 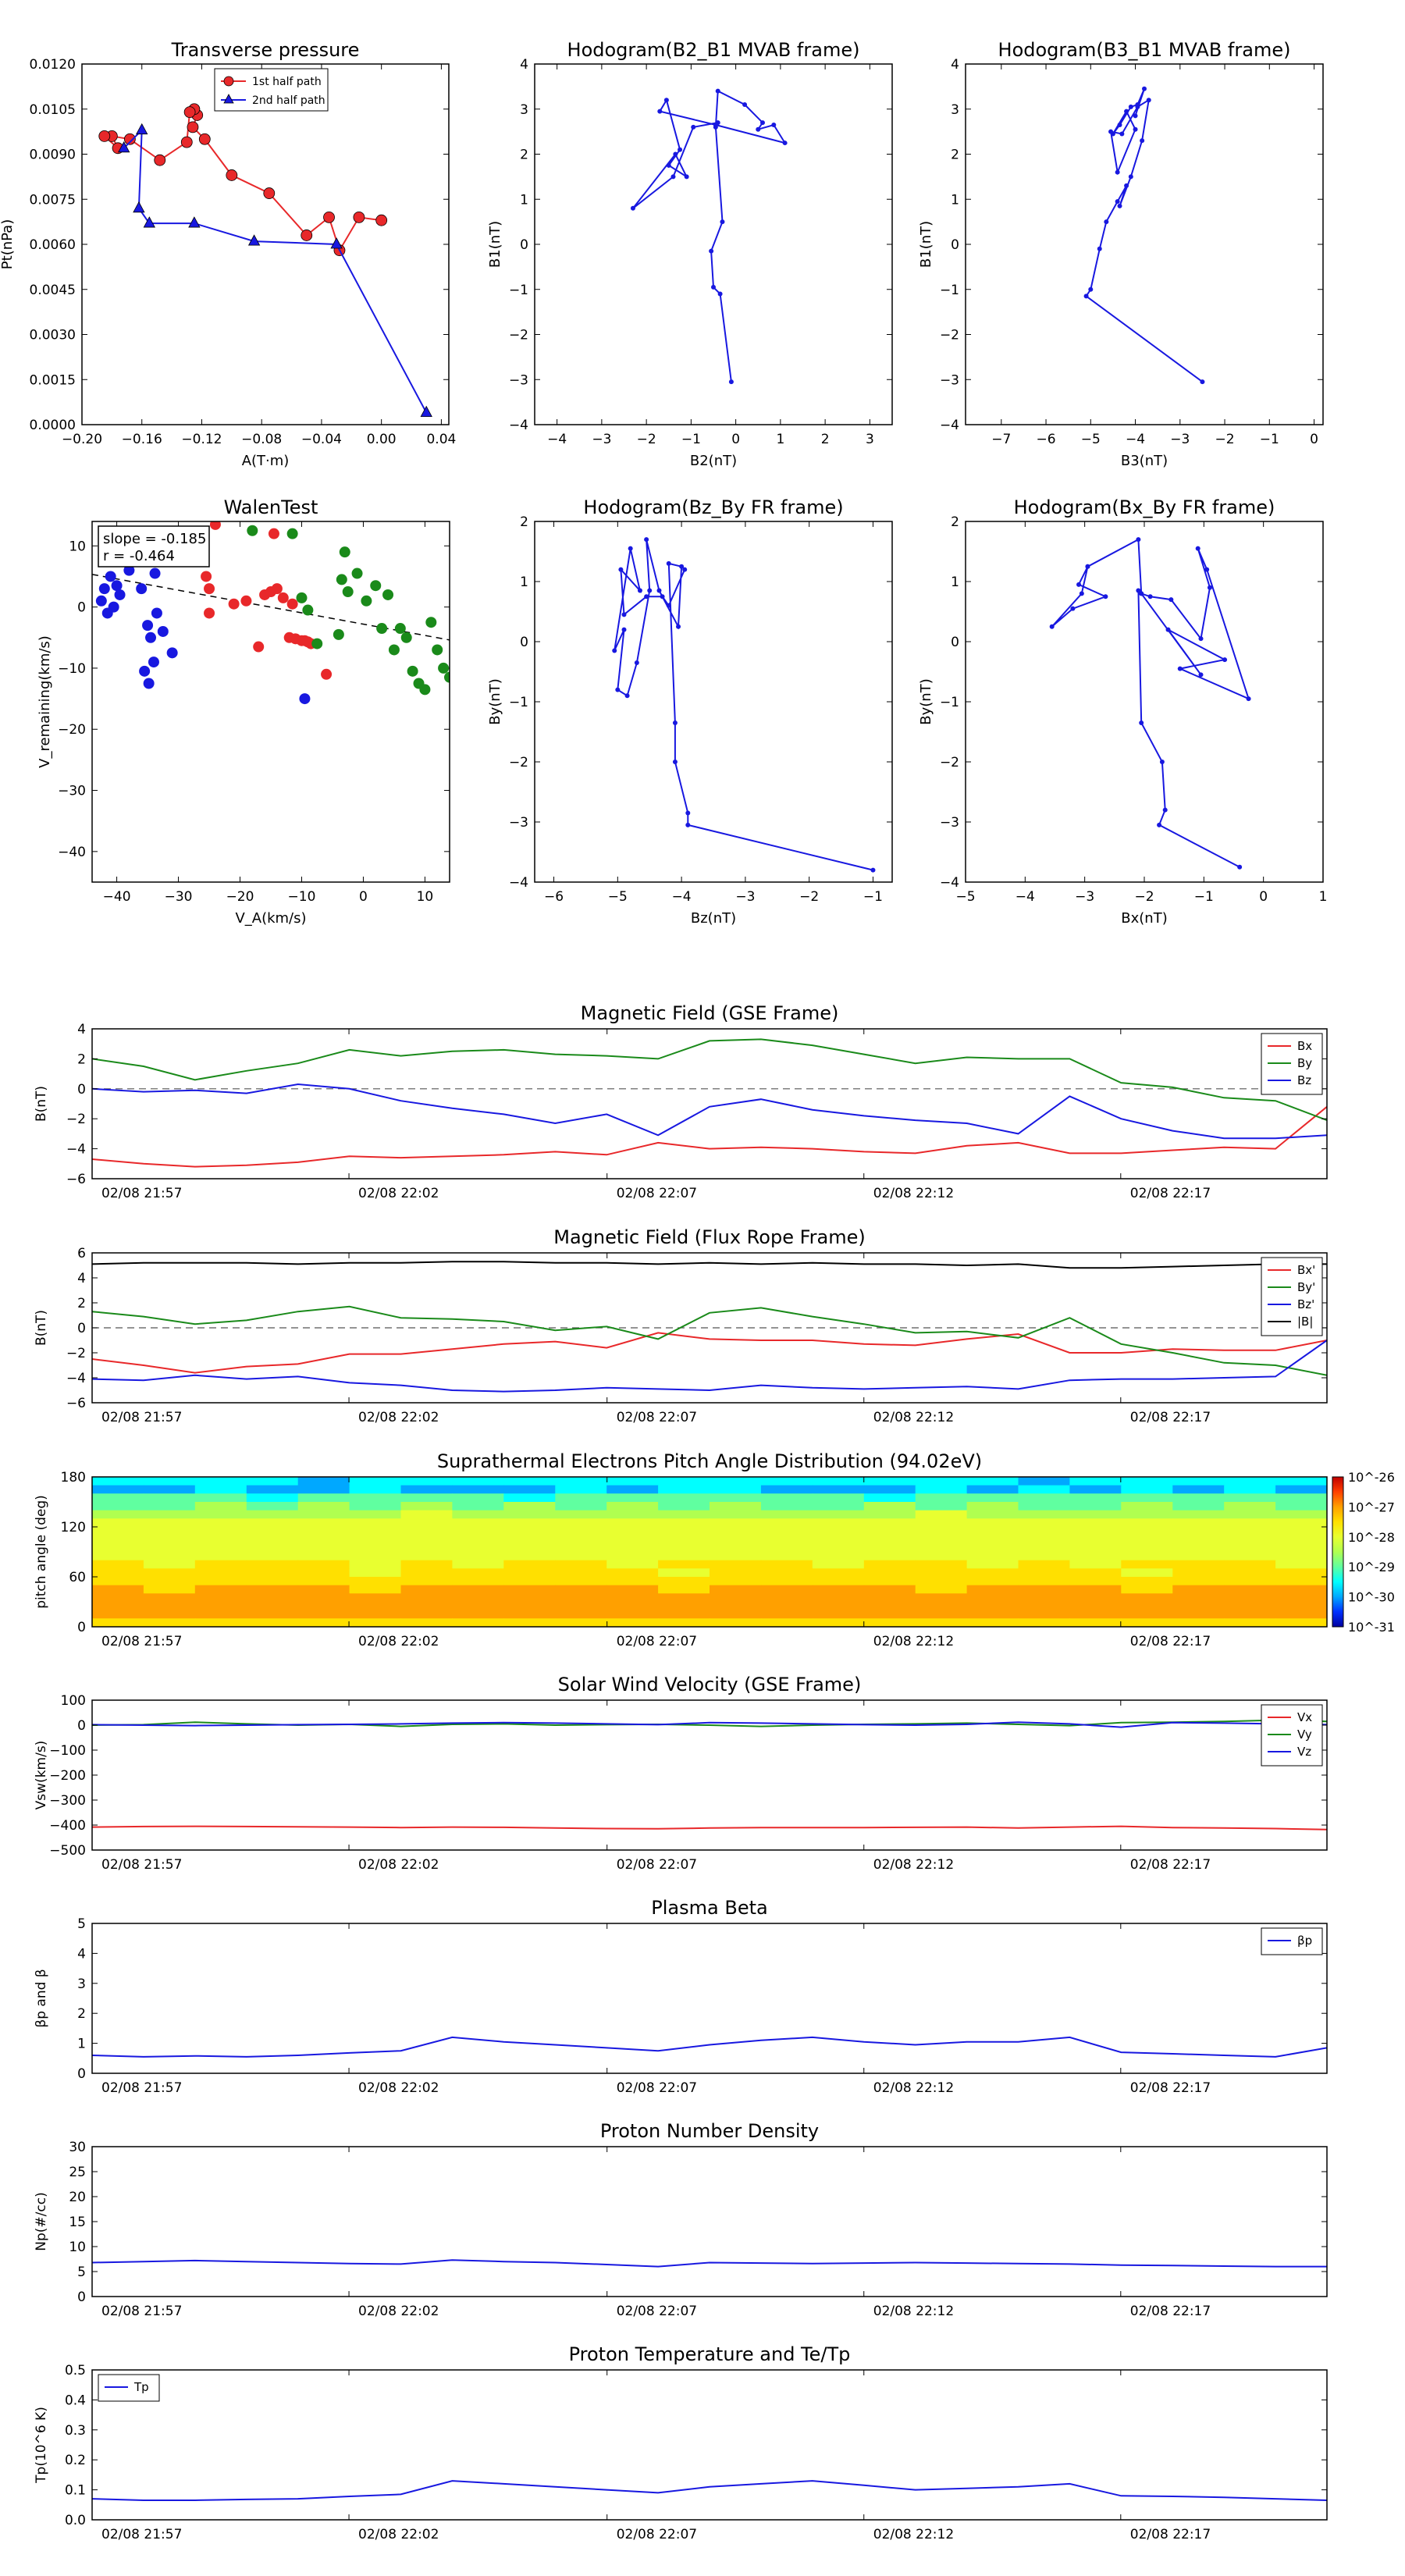 I want to click on np-xtick-label: 02/08 22:07, so click(x=657, y=2311).